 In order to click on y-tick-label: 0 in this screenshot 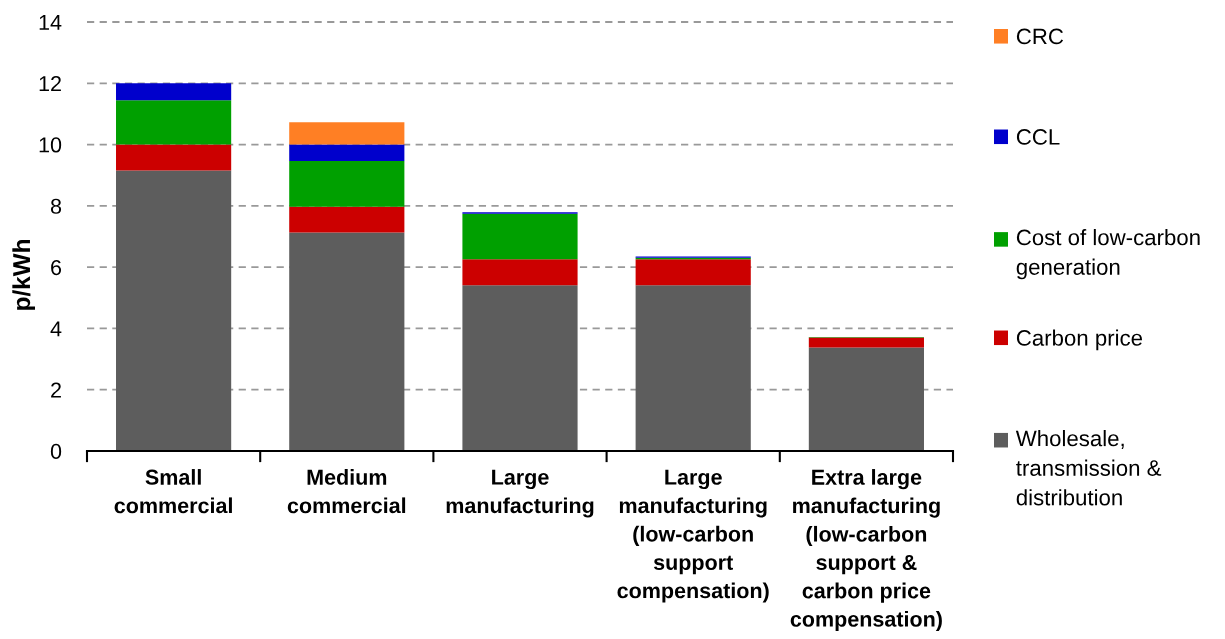, I will do `click(56, 451)`.